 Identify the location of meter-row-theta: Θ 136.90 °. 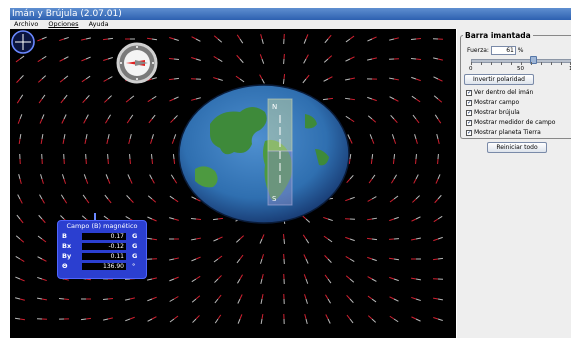
(99, 266).